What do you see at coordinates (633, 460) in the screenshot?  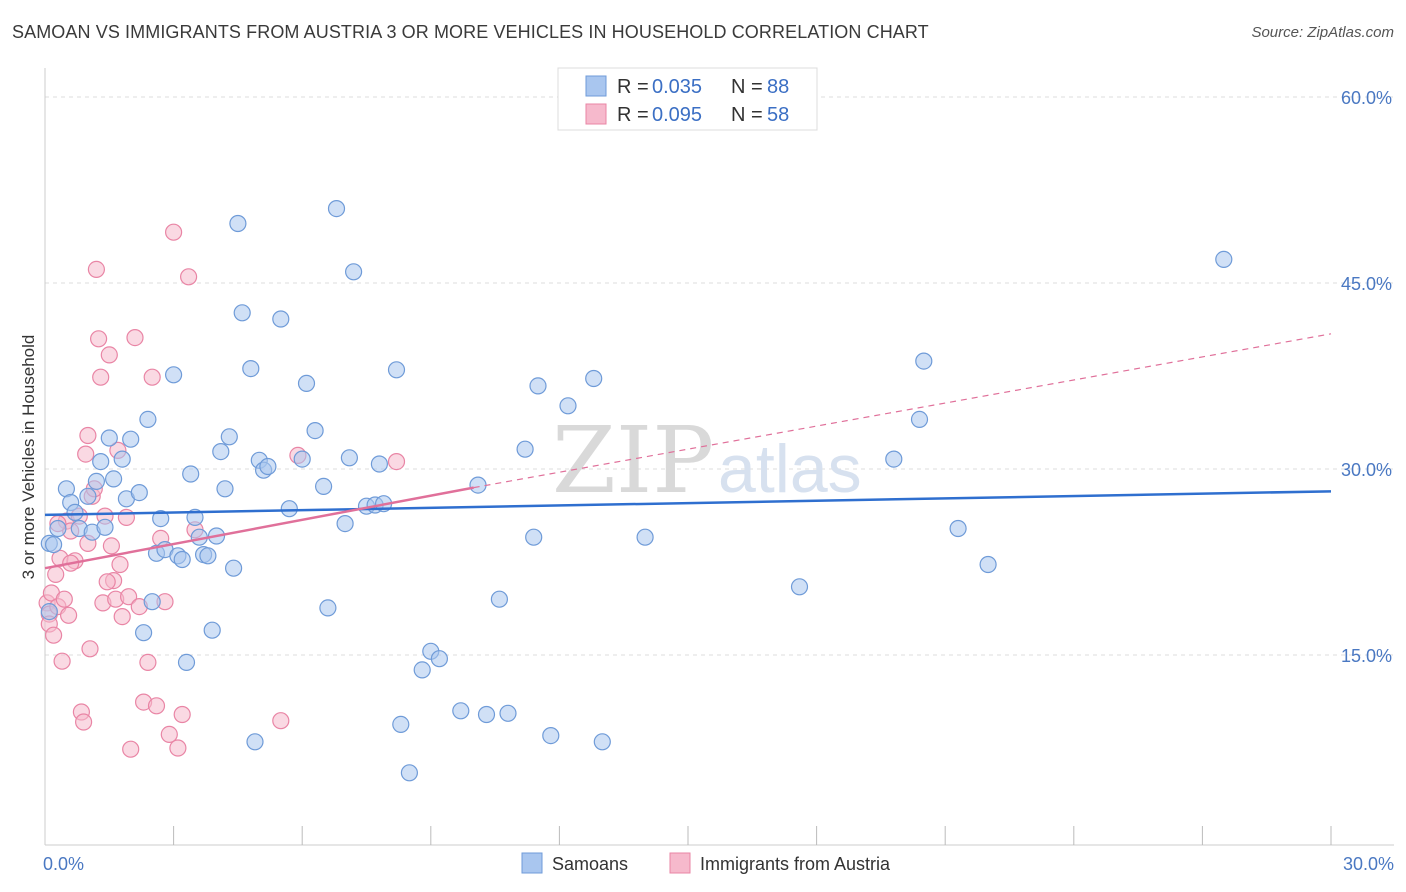 I see `watermark-zip: ZIP` at bounding box center [633, 460].